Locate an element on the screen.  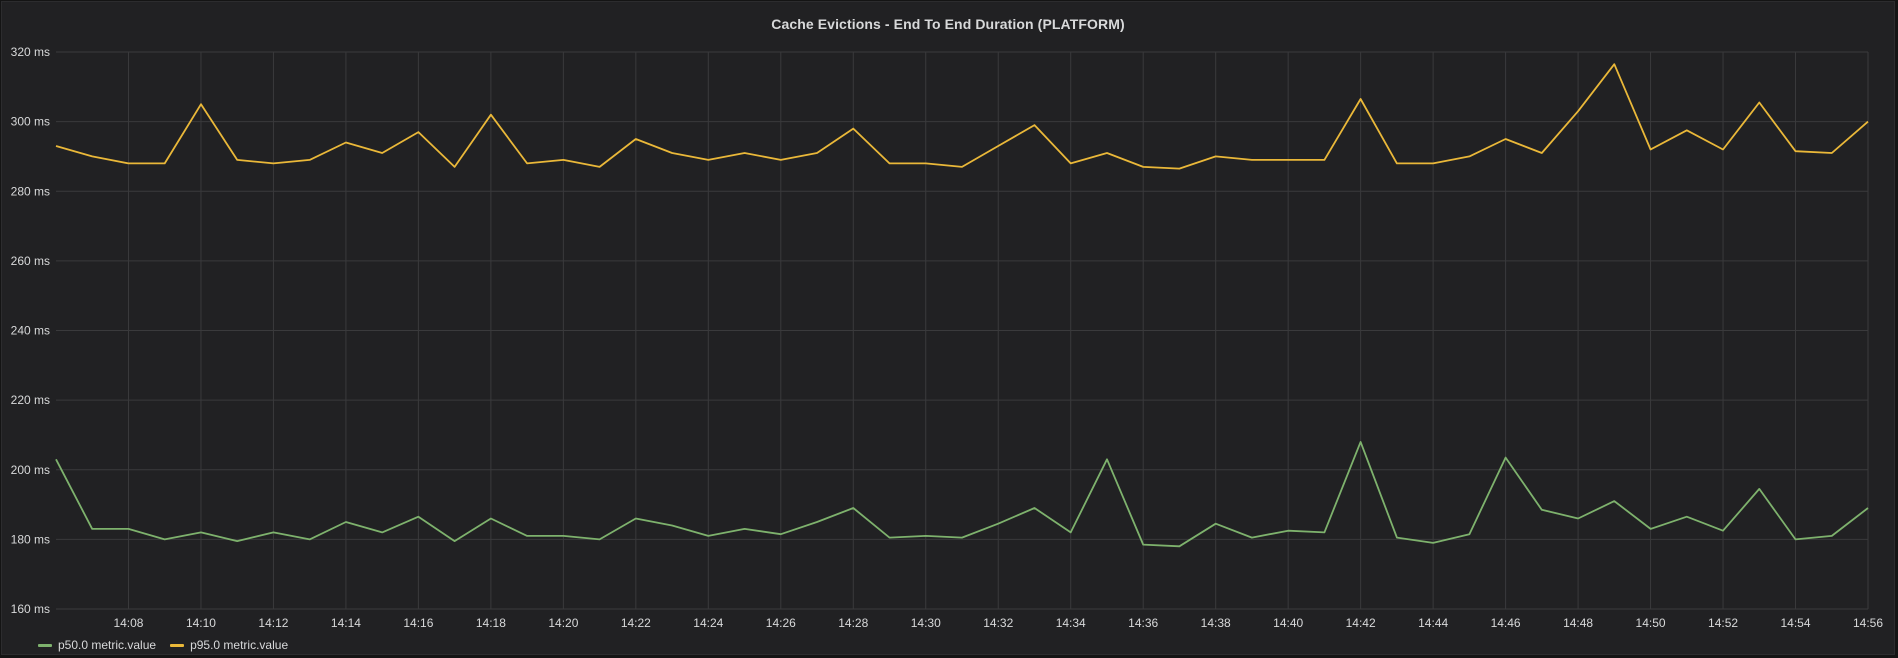
x-tick-label: 14:46 is located at coordinates (1506, 623).